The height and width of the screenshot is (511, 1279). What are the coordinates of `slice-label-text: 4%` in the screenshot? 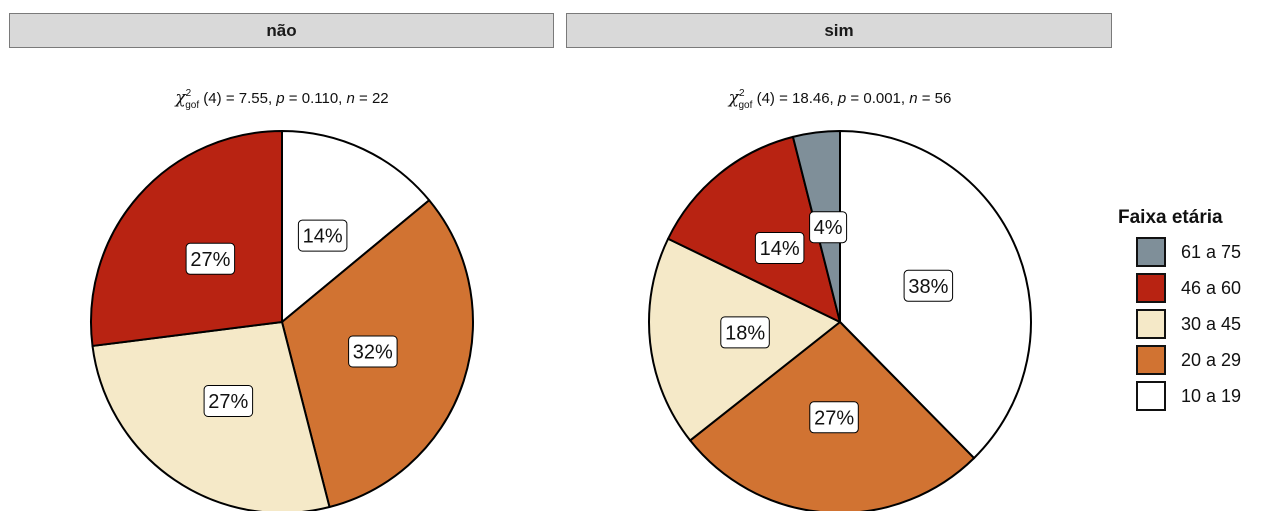 It's located at (828, 228).